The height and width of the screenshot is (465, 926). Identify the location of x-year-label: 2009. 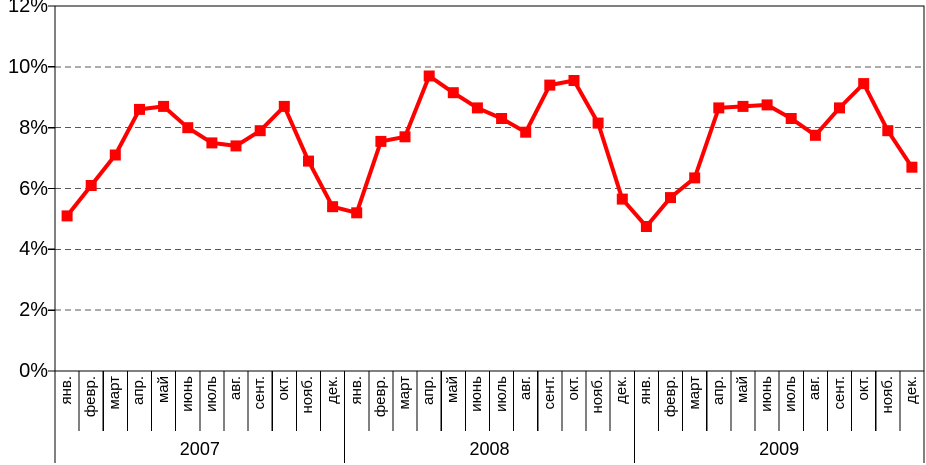
(779, 449).